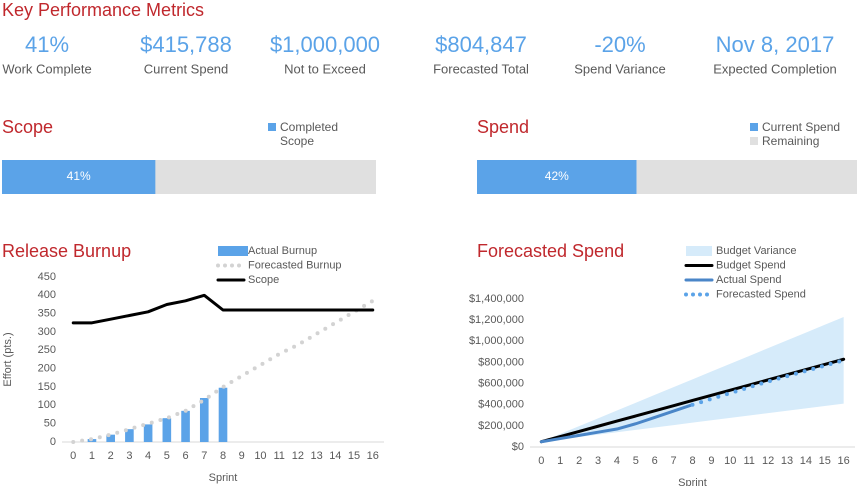  I want to click on kpi-value: Nov 8, 2017, so click(775, 44).